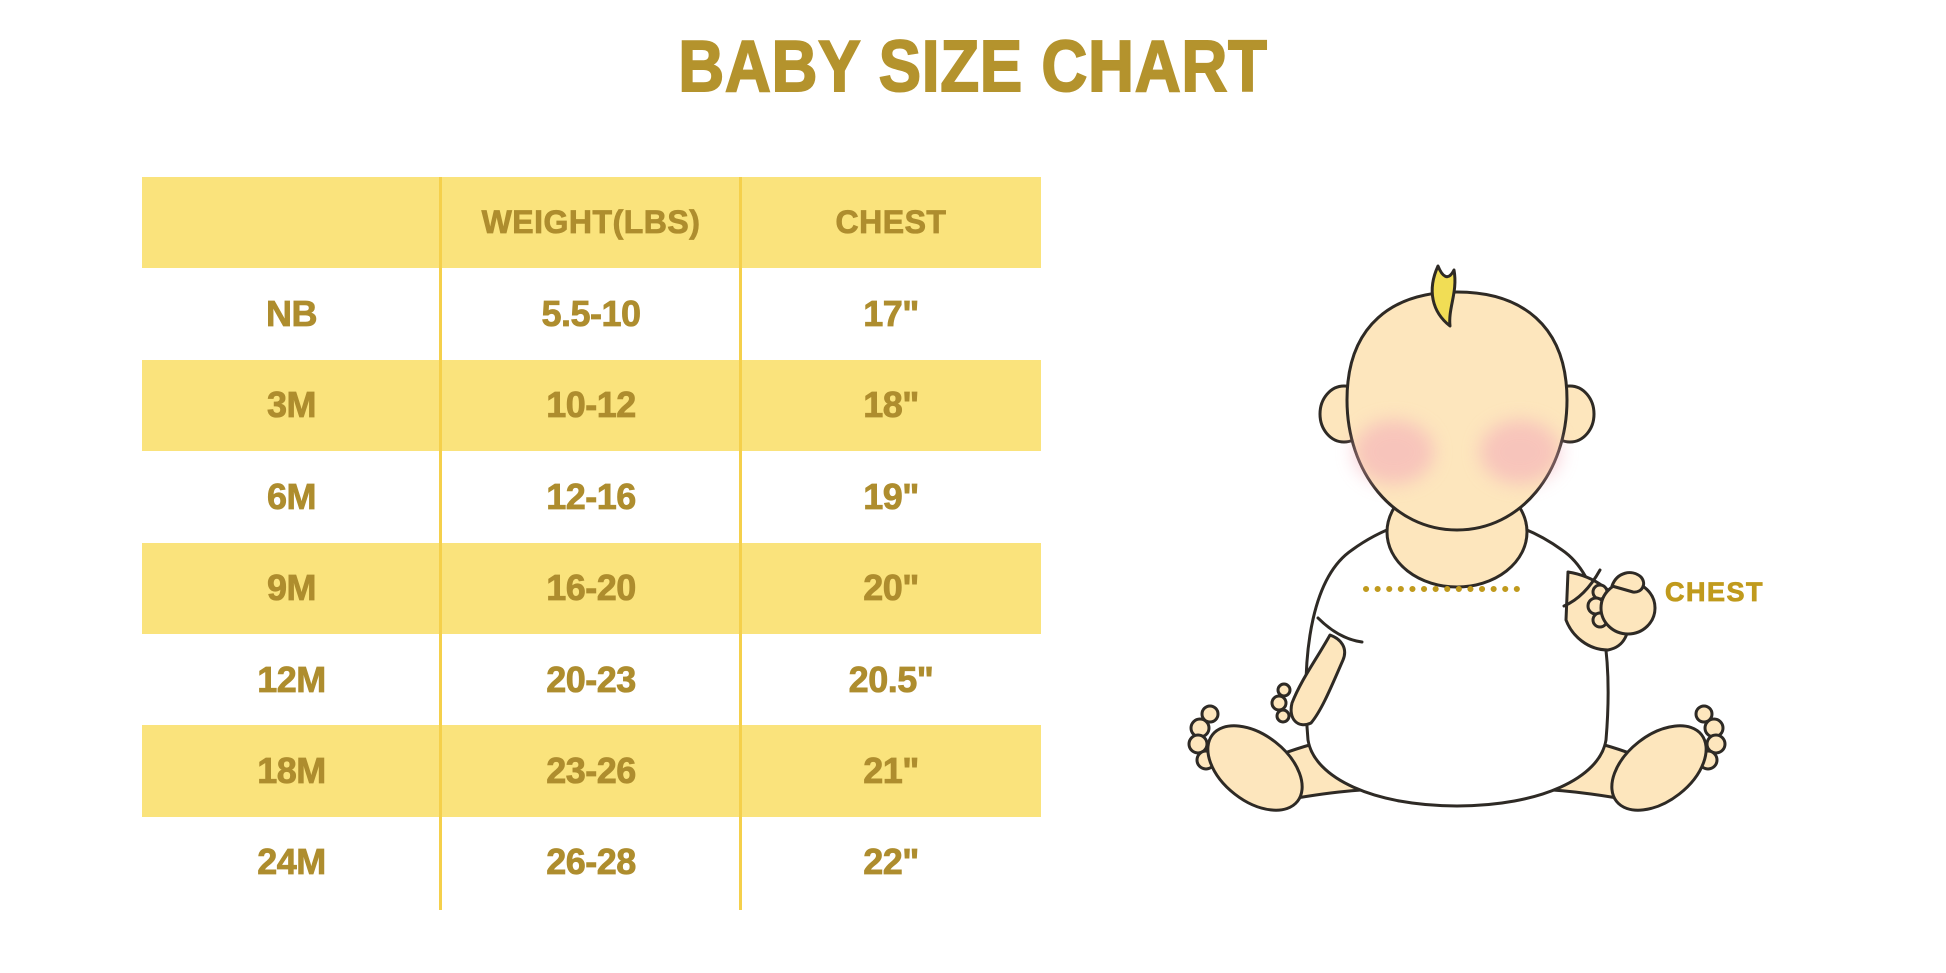 This screenshot has height=973, width=1946. I want to click on chest-cell: 20", so click(891, 588).